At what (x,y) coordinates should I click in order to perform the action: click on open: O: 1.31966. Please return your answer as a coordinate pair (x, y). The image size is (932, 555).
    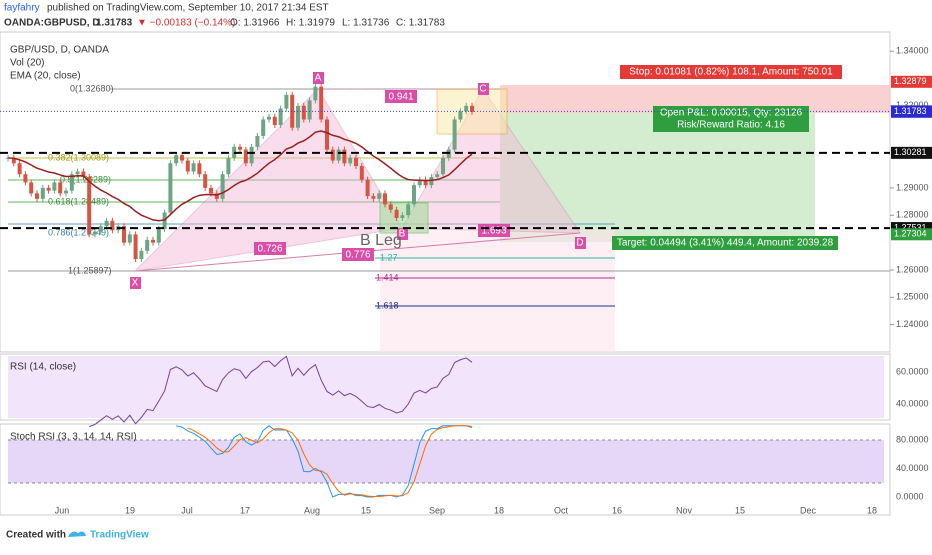
    Looking at the image, I should click on (255, 23).